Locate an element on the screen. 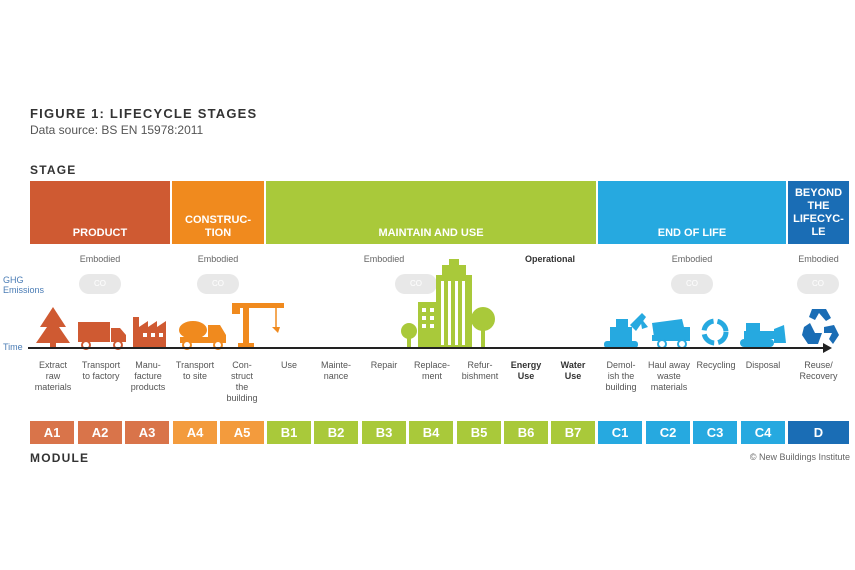 The image size is (855, 570). step-label-a5: Con- struct the building is located at coordinates (242, 381).